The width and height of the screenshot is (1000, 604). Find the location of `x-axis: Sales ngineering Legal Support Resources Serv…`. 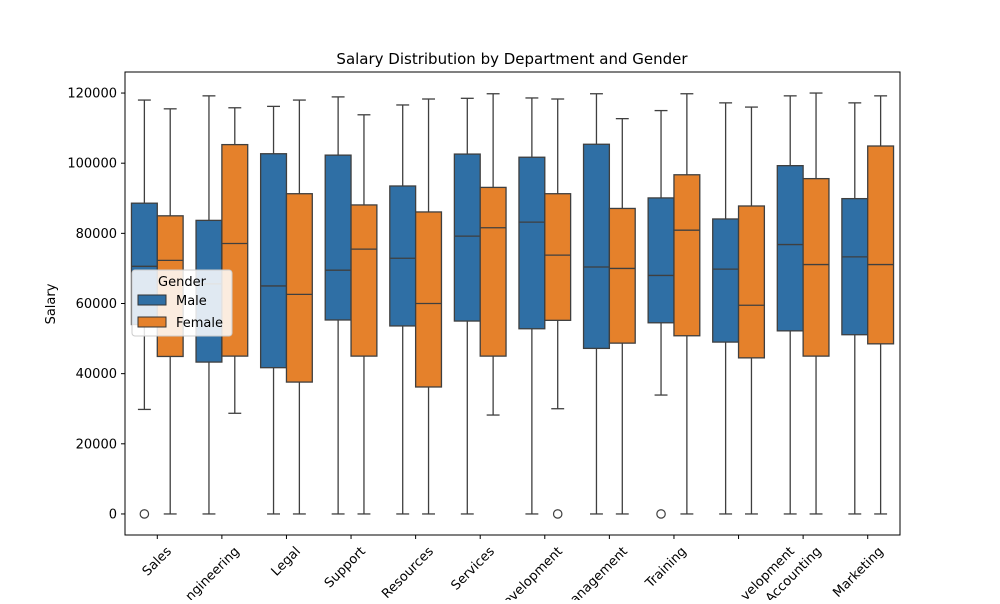

x-axis: Sales ngineering Legal Support Resources Serv… is located at coordinates (513, 569).